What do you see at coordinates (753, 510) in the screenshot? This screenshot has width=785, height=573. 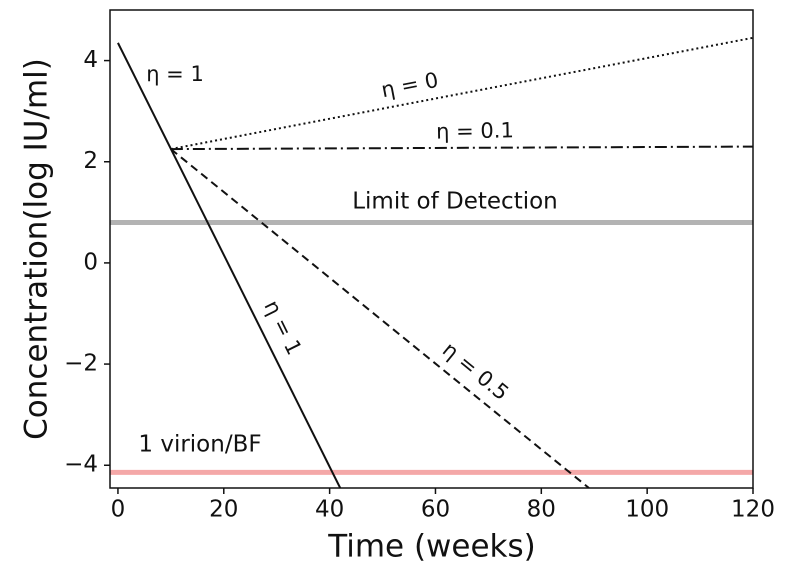 I see `x-tick-label: 120` at bounding box center [753, 510].